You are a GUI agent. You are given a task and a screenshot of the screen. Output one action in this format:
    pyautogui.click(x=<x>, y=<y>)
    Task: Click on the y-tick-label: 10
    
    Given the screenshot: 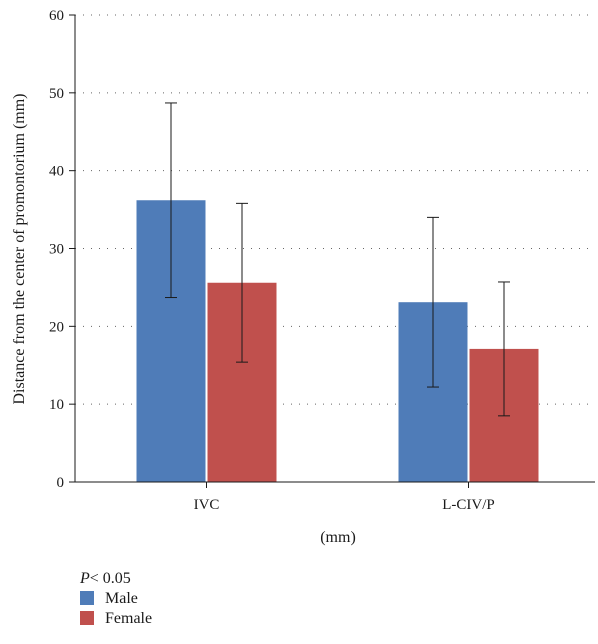 What is the action you would take?
    pyautogui.click(x=56, y=405)
    